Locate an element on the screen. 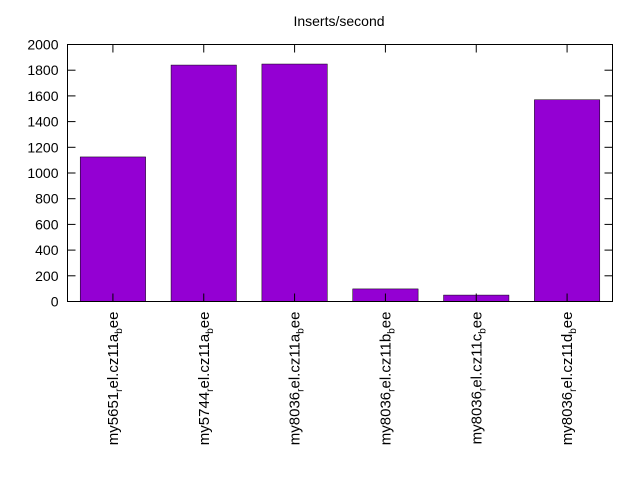  x-tick-label: my8036rel.cz11bbee is located at coordinates (387, 379).